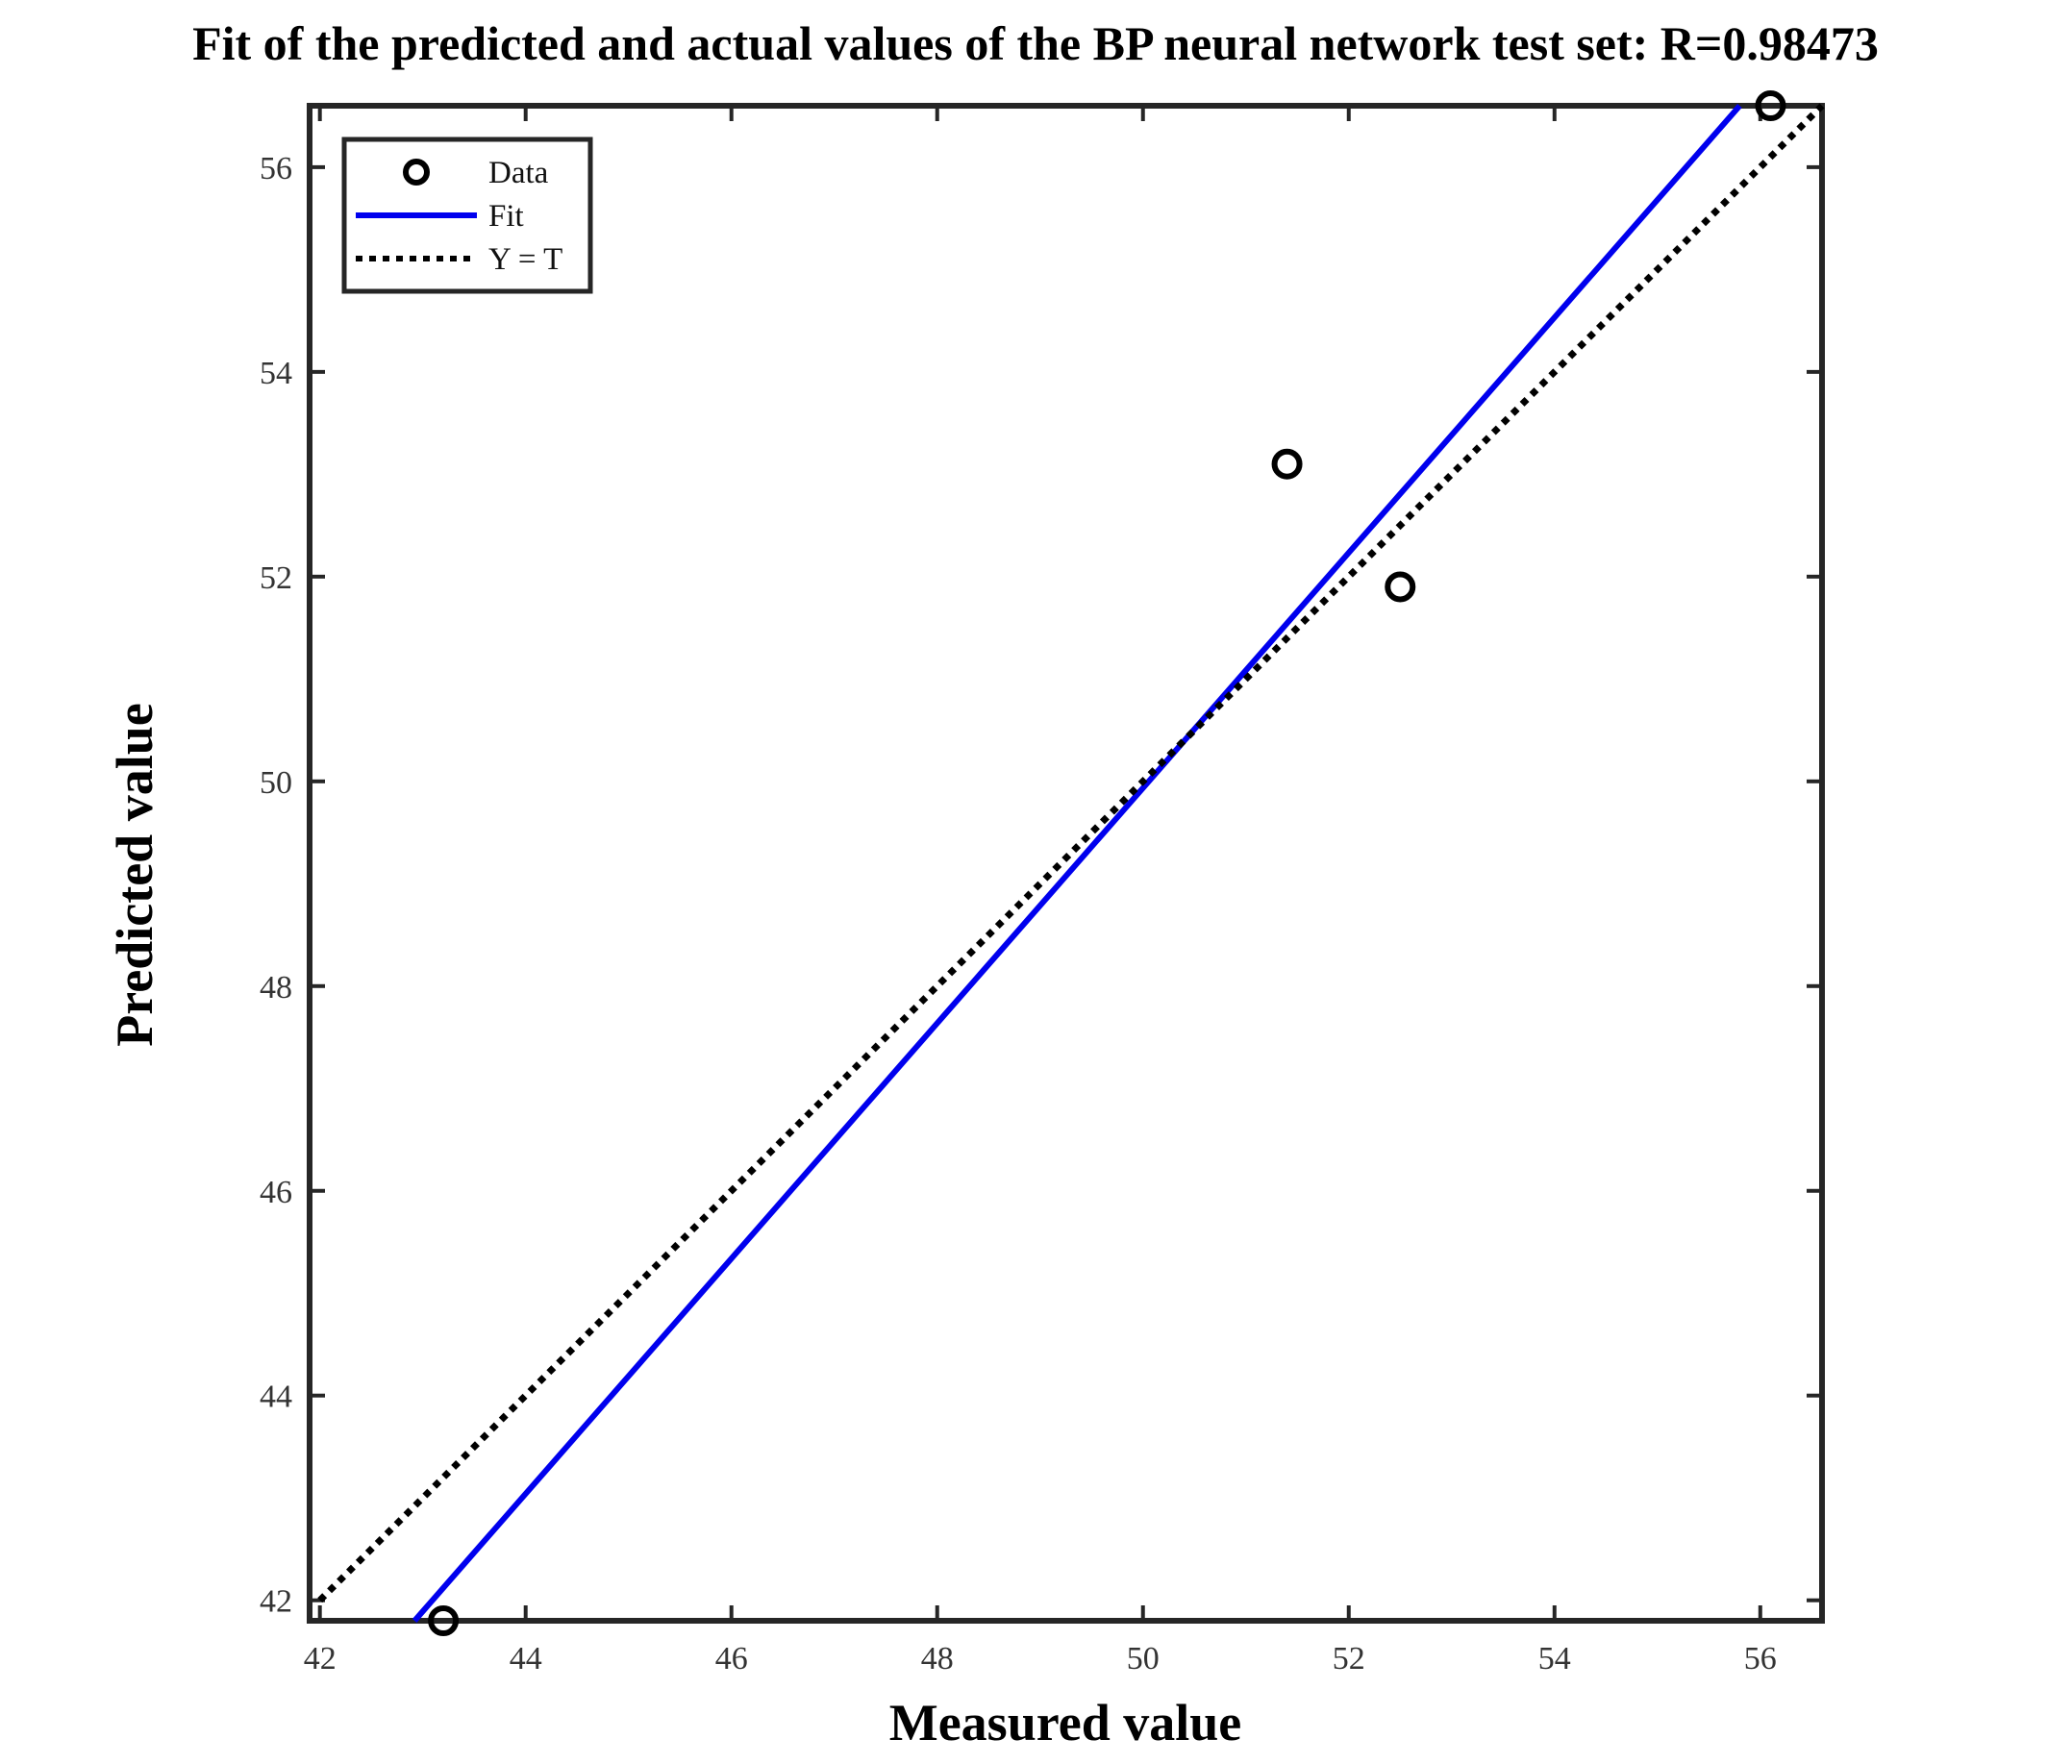 The width and height of the screenshot is (2072, 1764). Describe the element at coordinates (320, 1659) in the screenshot. I see `x-tick-label: 42` at that location.